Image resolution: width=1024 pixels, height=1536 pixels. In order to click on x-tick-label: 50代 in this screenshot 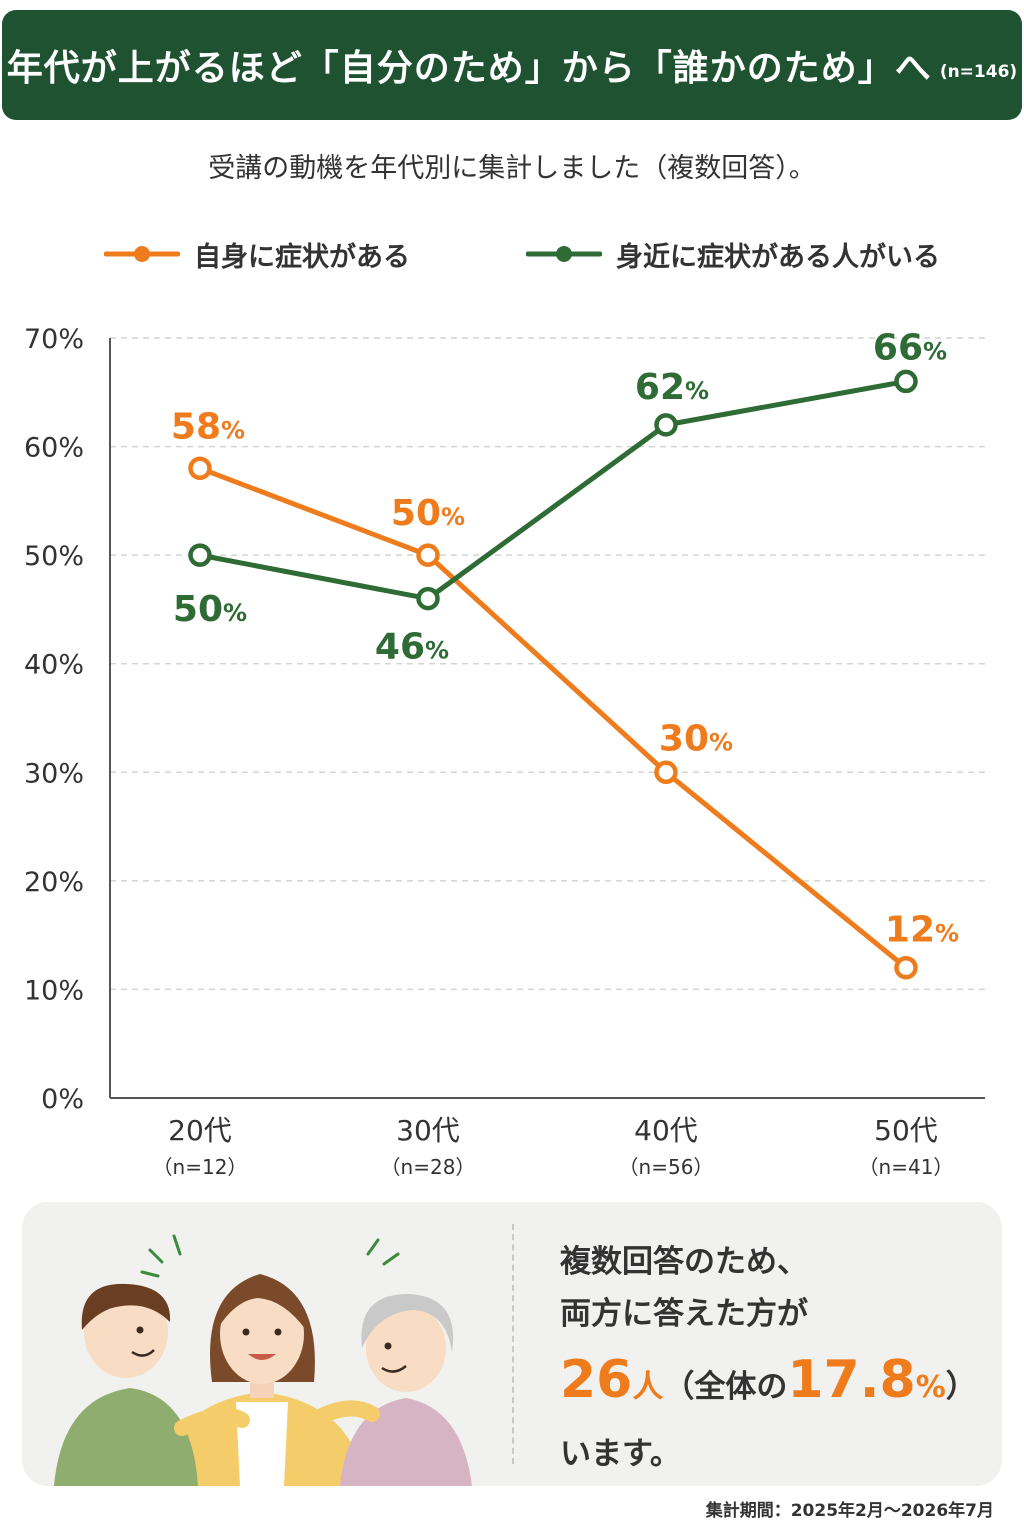, I will do `click(906, 1130)`.